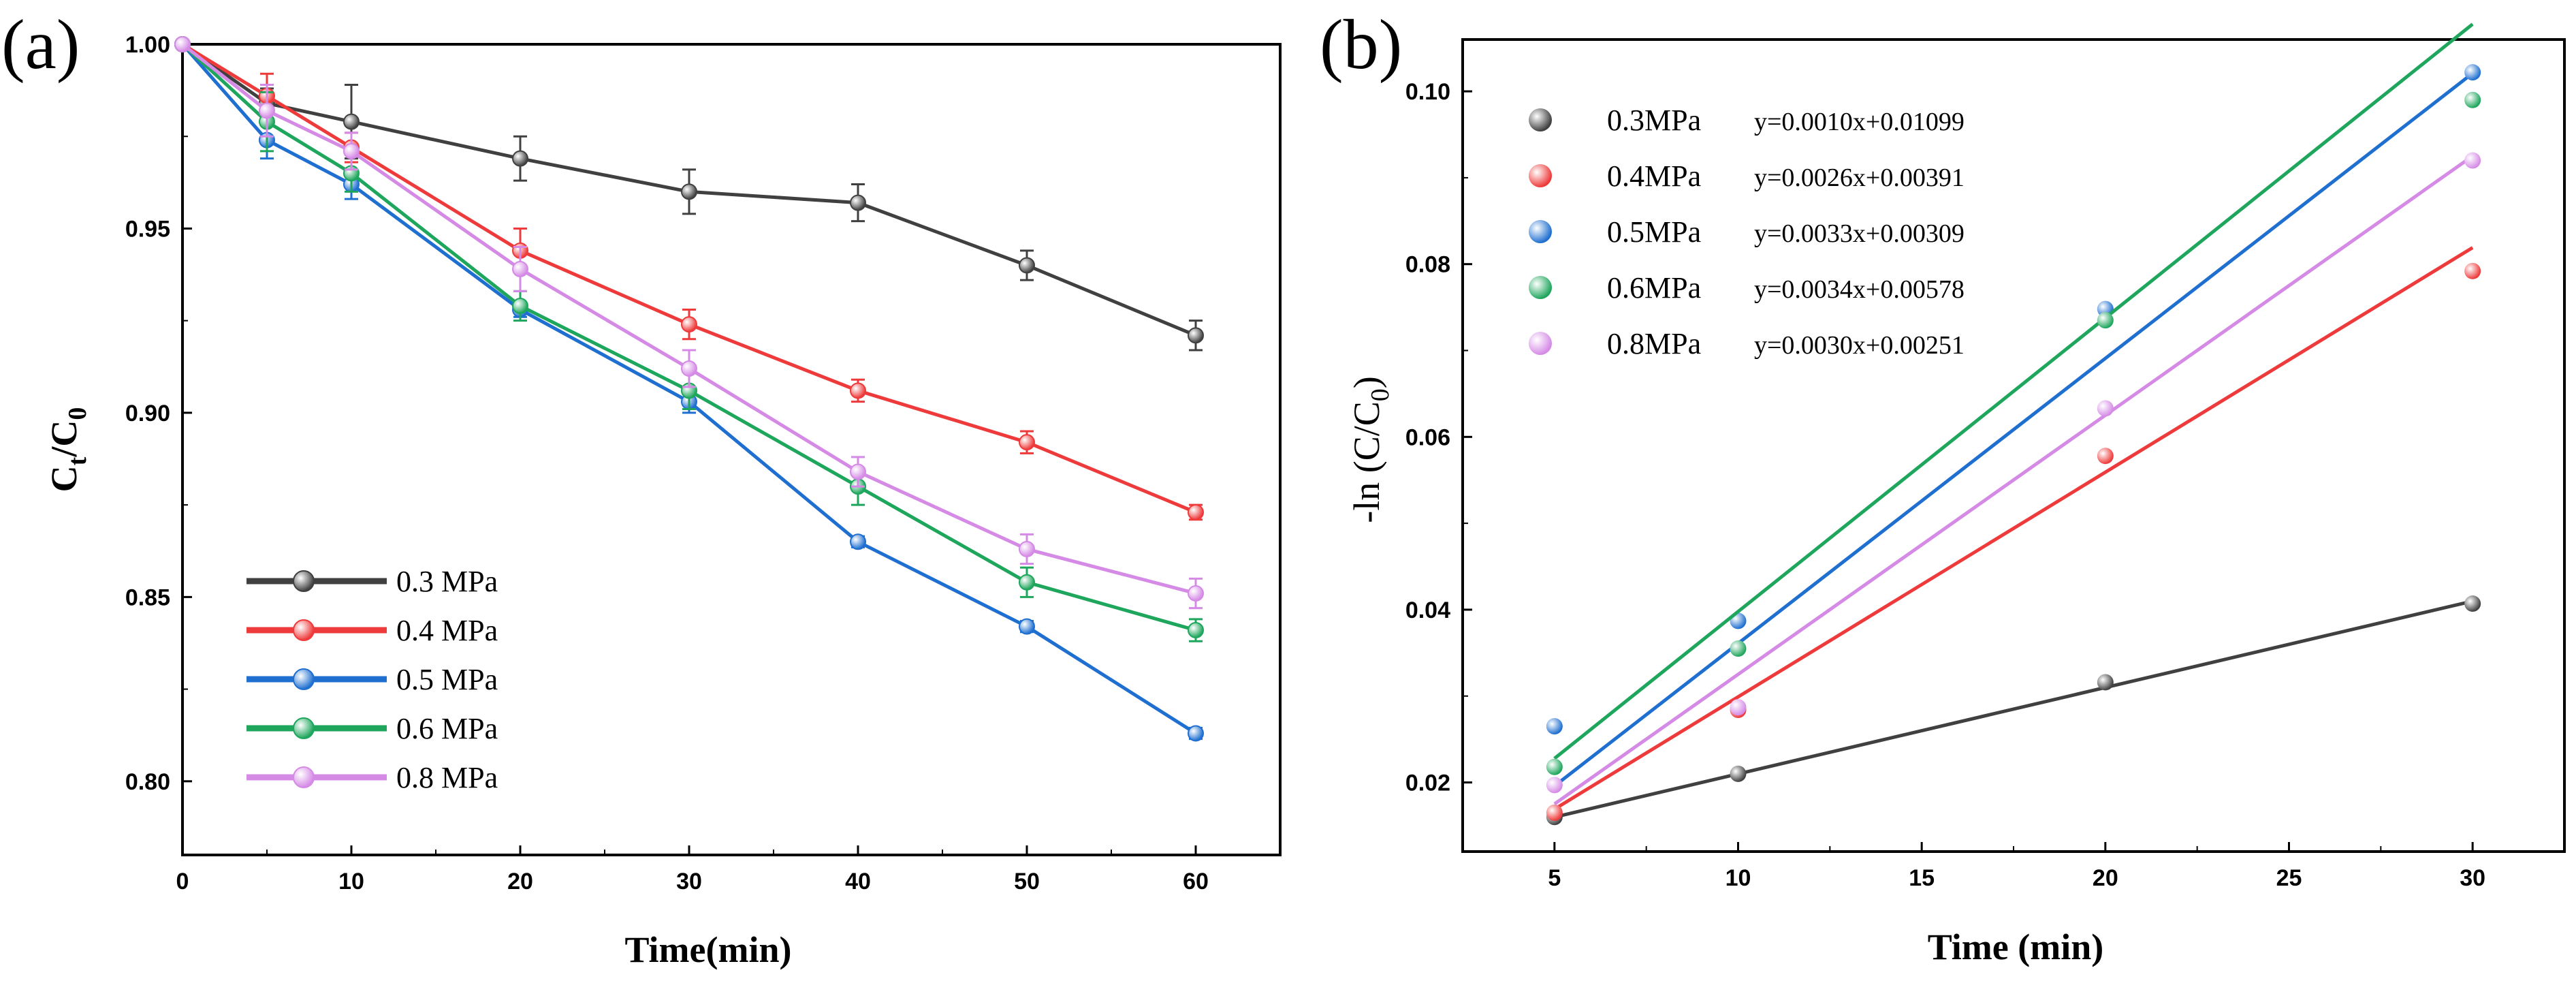 This screenshot has height=981, width=2576. Describe the element at coordinates (372, 680) in the screenshot. I see `panel-a-legend: 0.3 MPa 0.4 MPa 0.5 MPa 0.6 MPa 0.8 MPa` at that location.